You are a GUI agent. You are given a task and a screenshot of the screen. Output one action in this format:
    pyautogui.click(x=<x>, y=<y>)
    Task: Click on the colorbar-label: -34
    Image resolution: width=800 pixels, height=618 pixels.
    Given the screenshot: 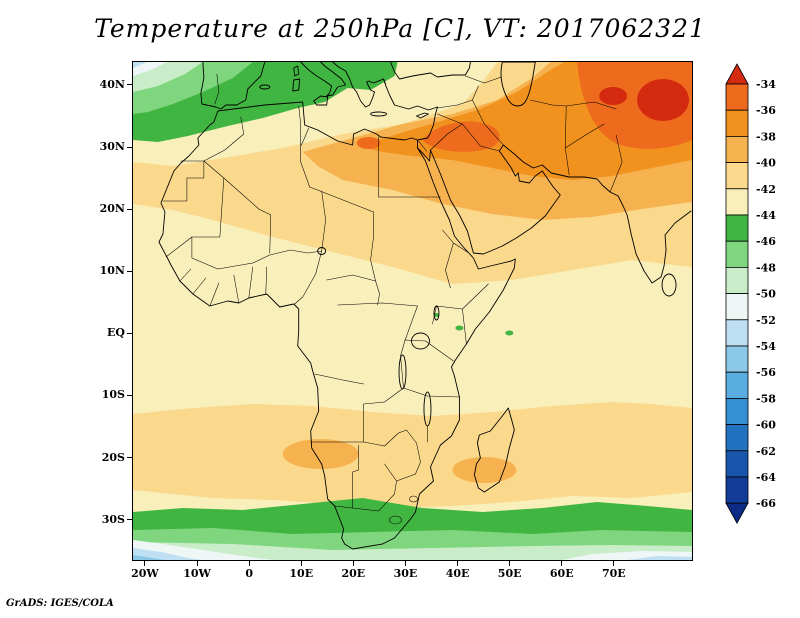 What is the action you would take?
    pyautogui.click(x=766, y=84)
    